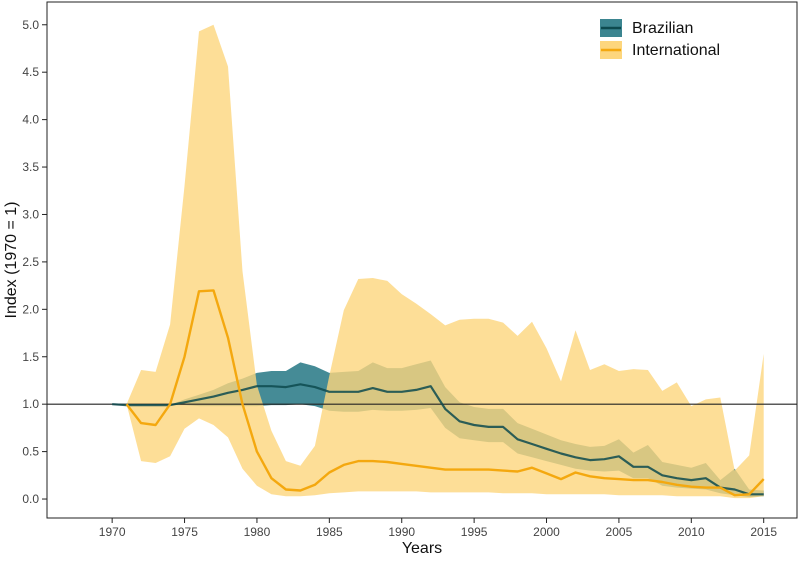  I want to click on y-tick-label: 3.0, so click(30, 214).